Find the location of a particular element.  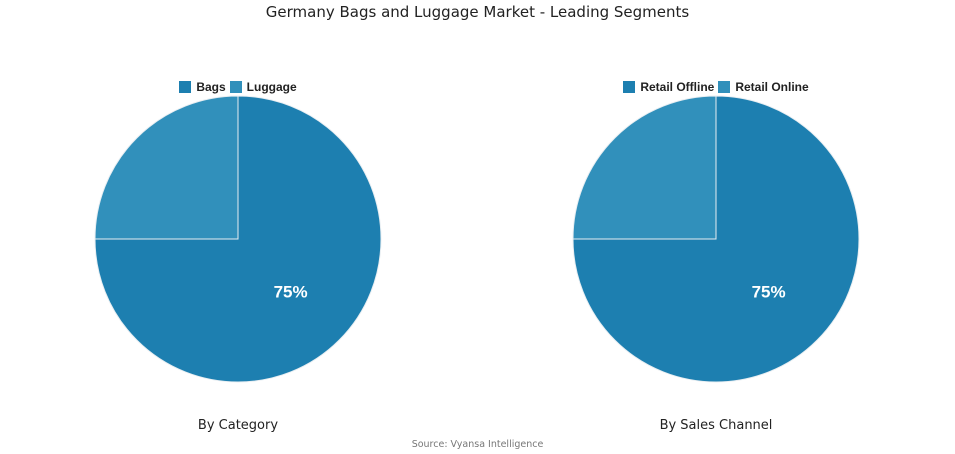

pie-slice-luggage is located at coordinates (166, 167).